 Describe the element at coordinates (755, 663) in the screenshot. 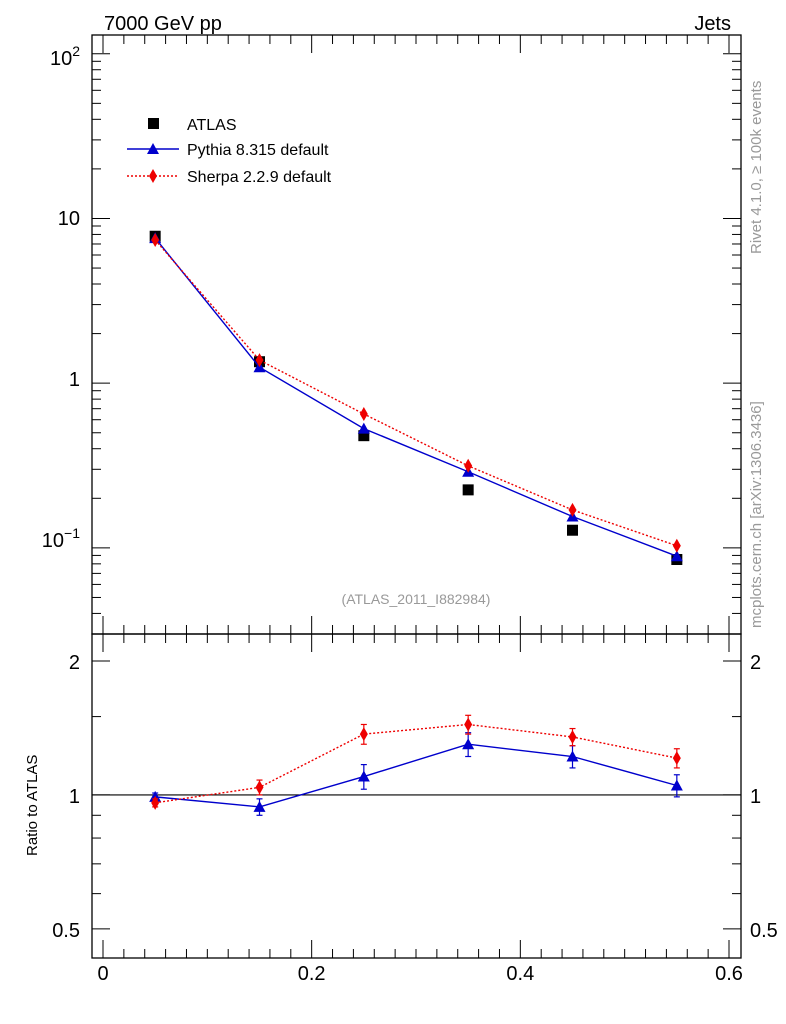

I see `ratio-y-tick-label-right: 2` at that location.